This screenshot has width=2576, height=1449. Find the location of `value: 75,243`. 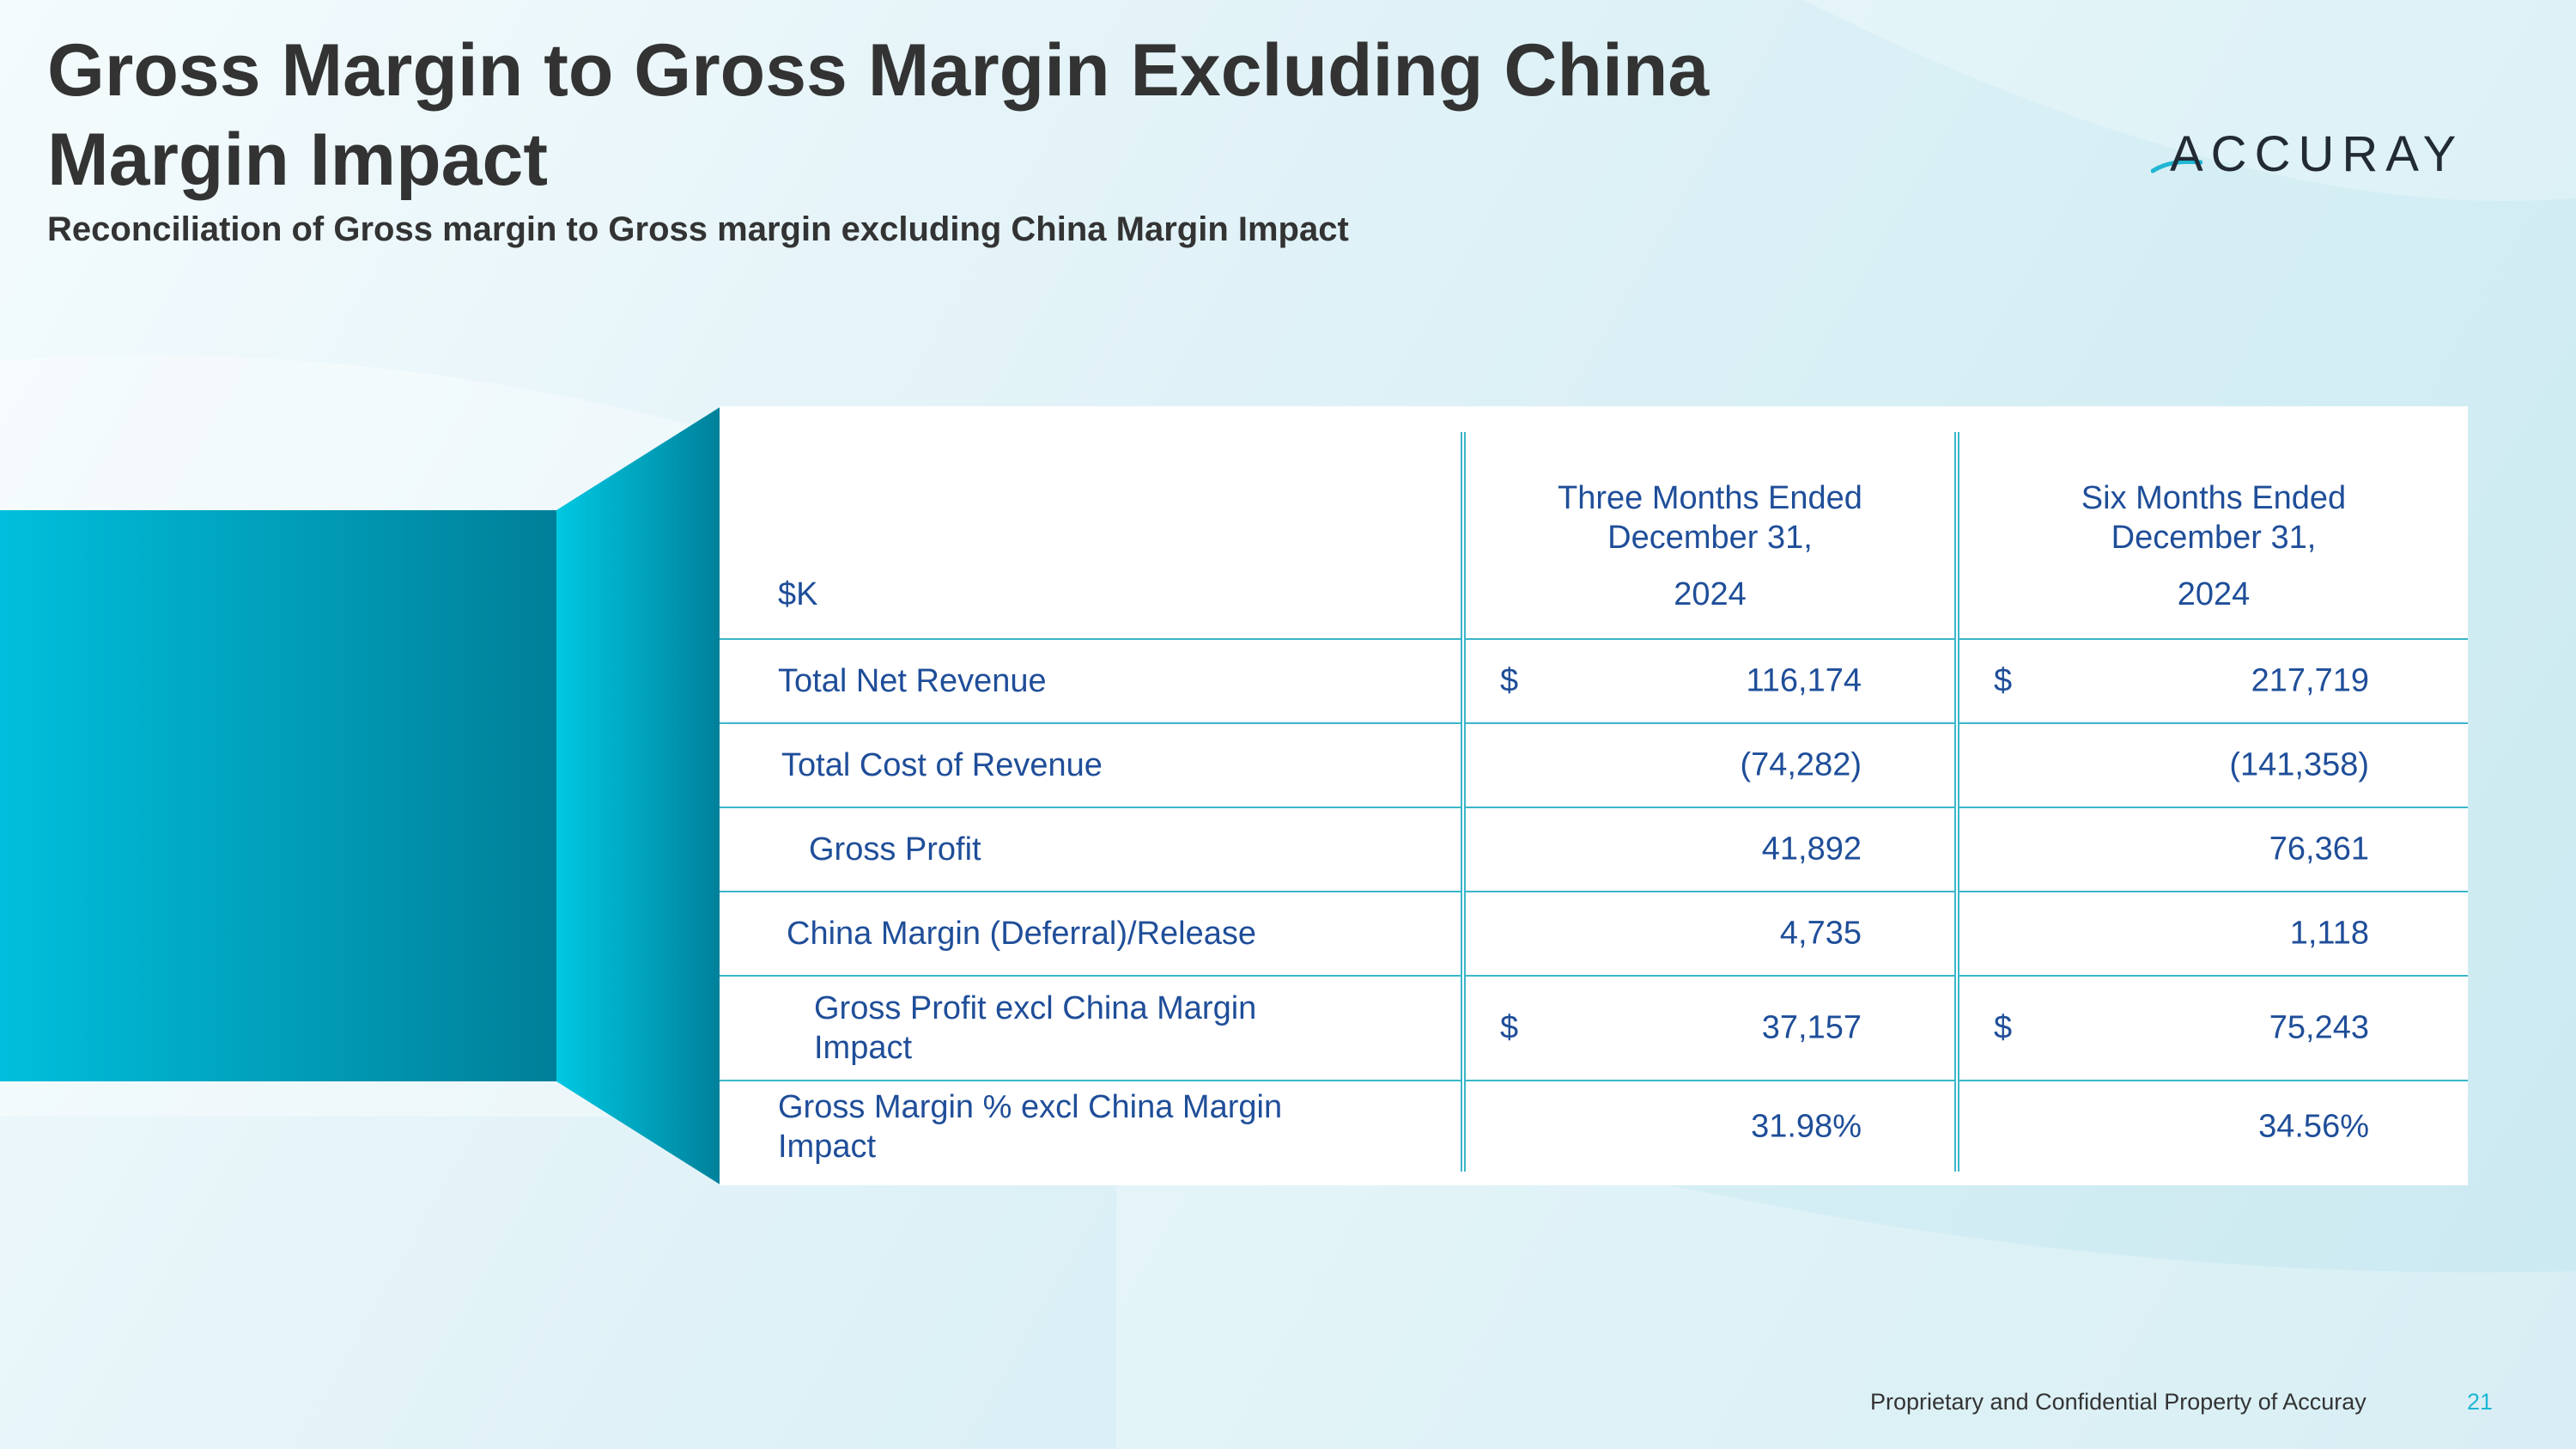

value: 75,243 is located at coordinates (2319, 1027).